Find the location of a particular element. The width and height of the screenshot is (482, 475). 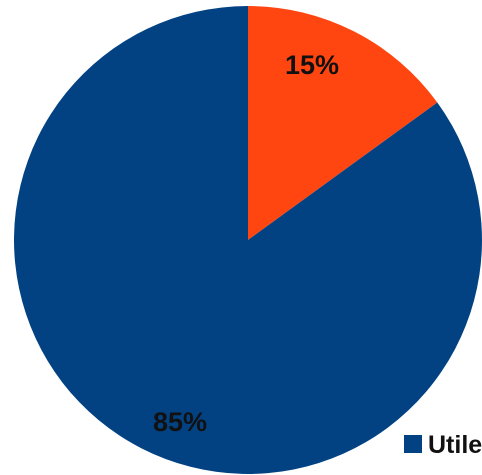

legend: Utile is located at coordinates (443, 445).